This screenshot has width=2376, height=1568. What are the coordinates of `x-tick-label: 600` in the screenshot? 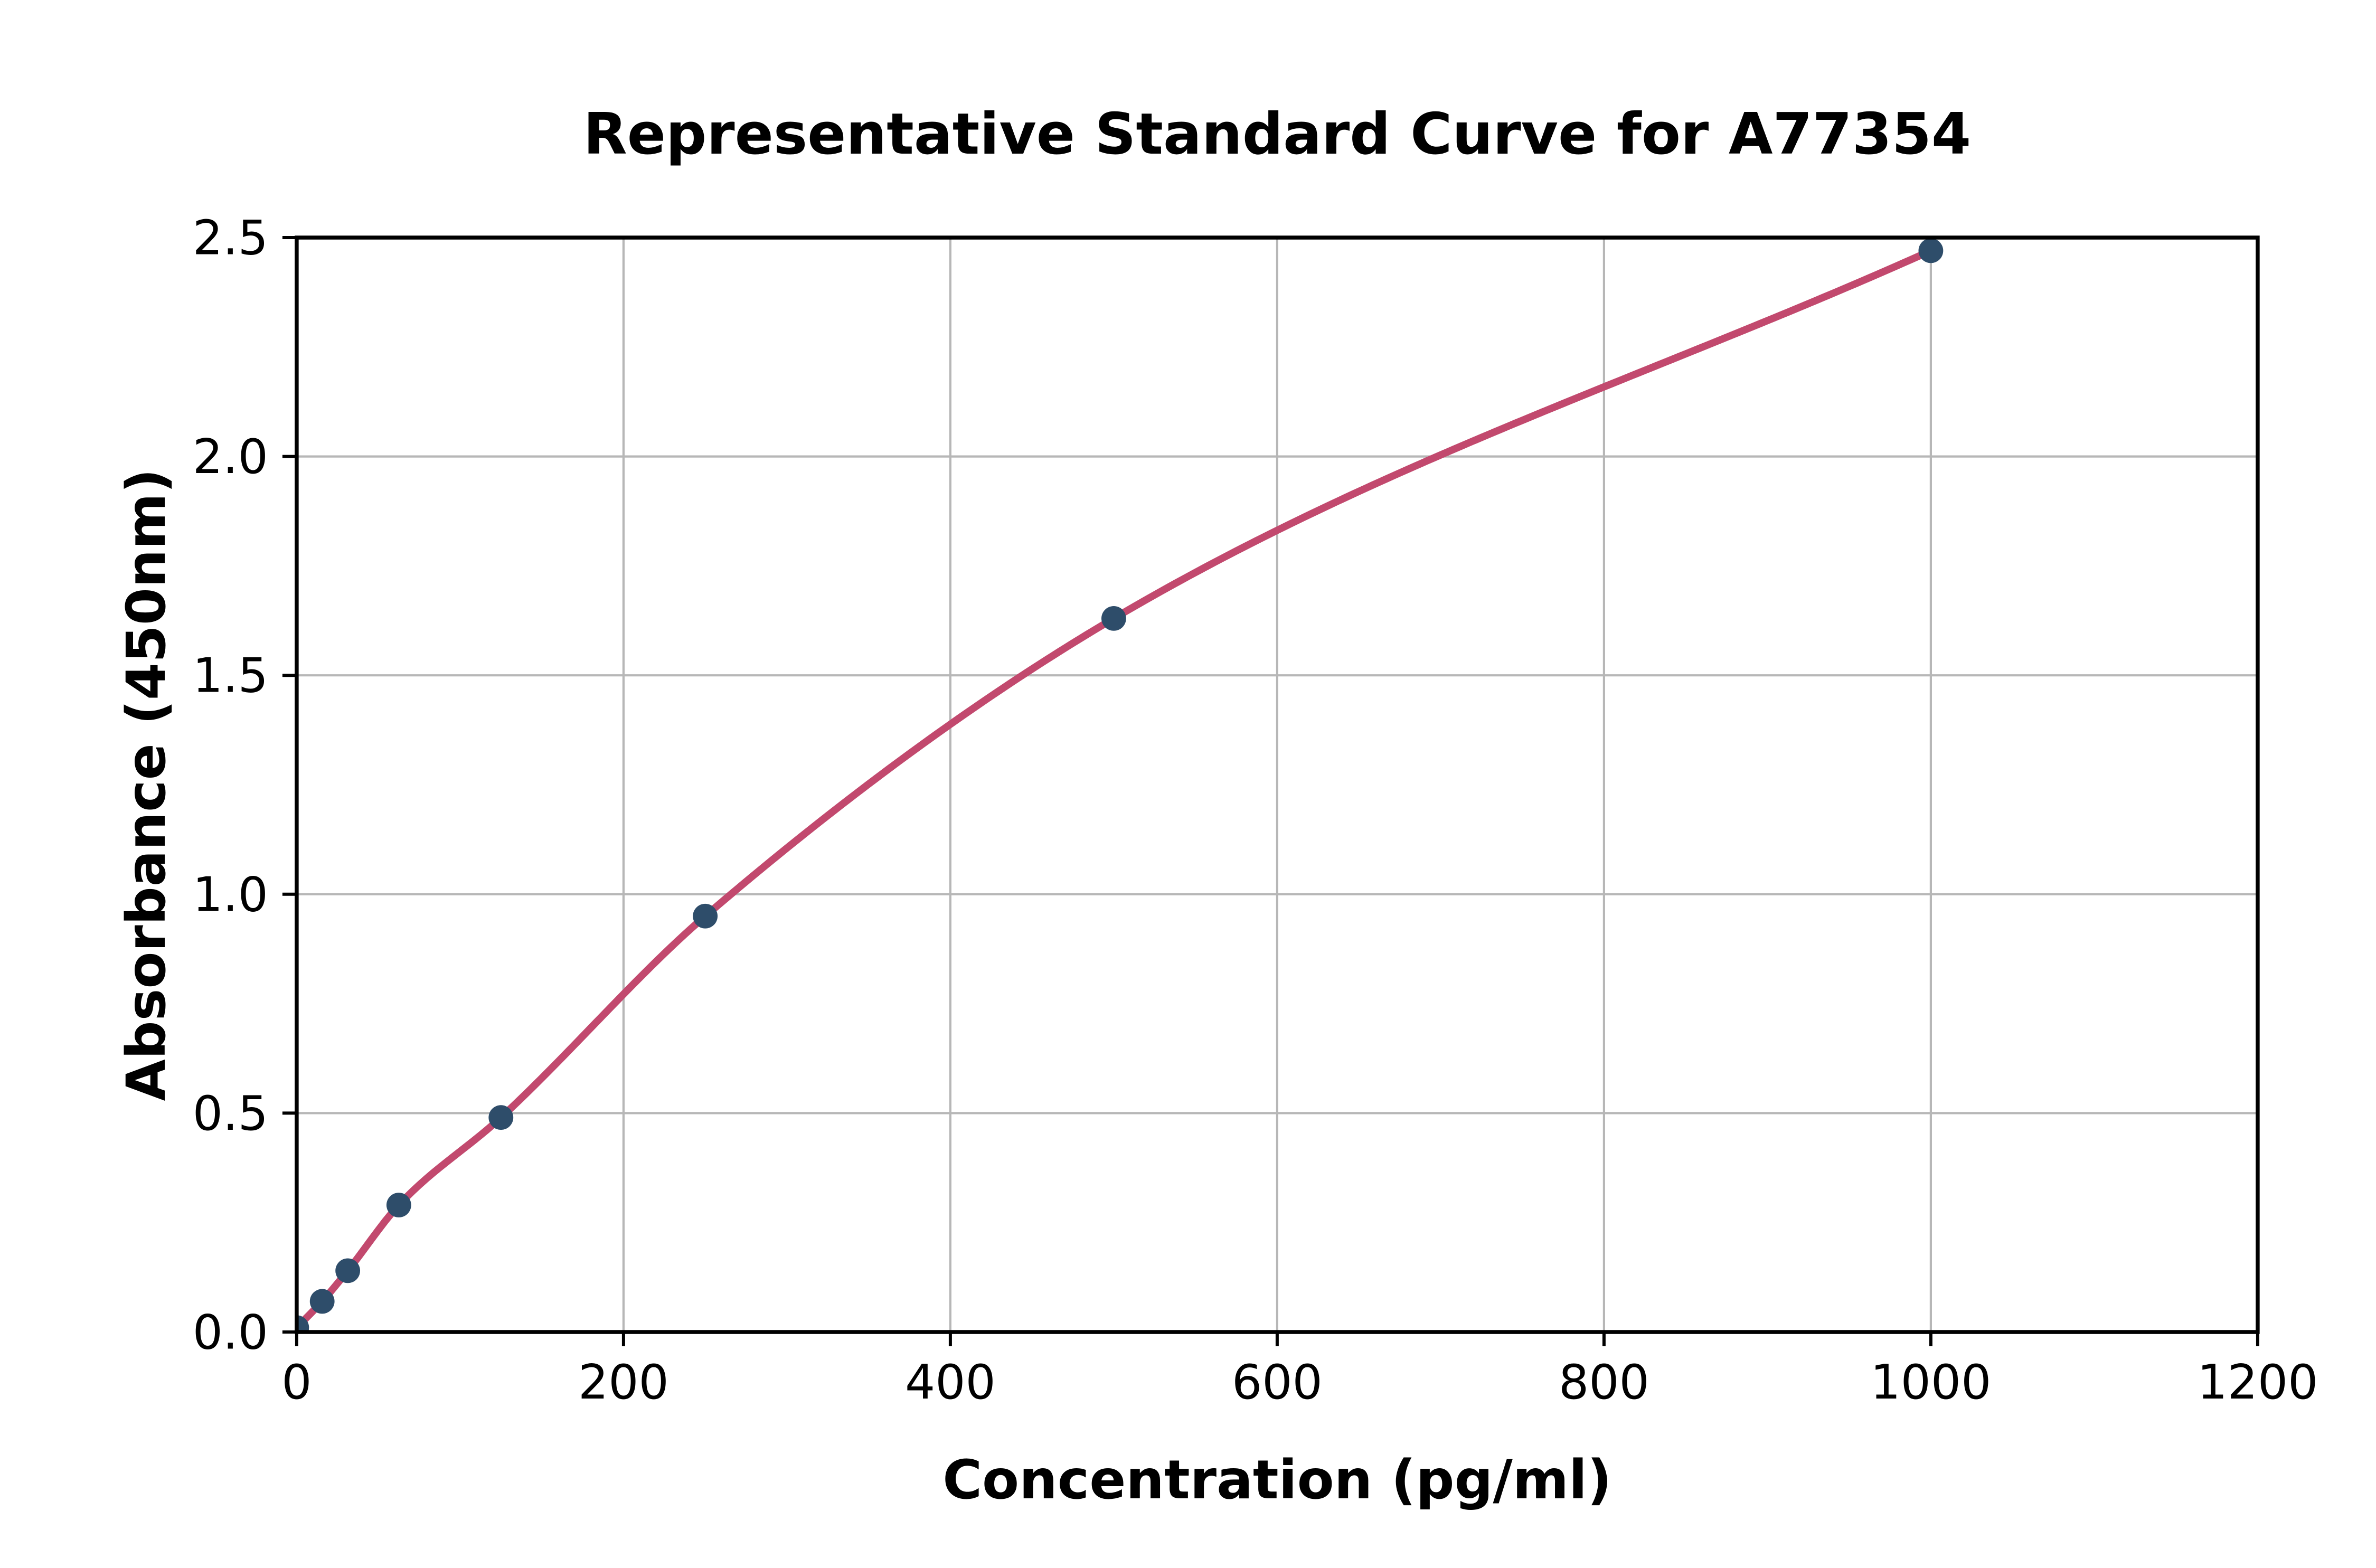 It's located at (1278, 1383).